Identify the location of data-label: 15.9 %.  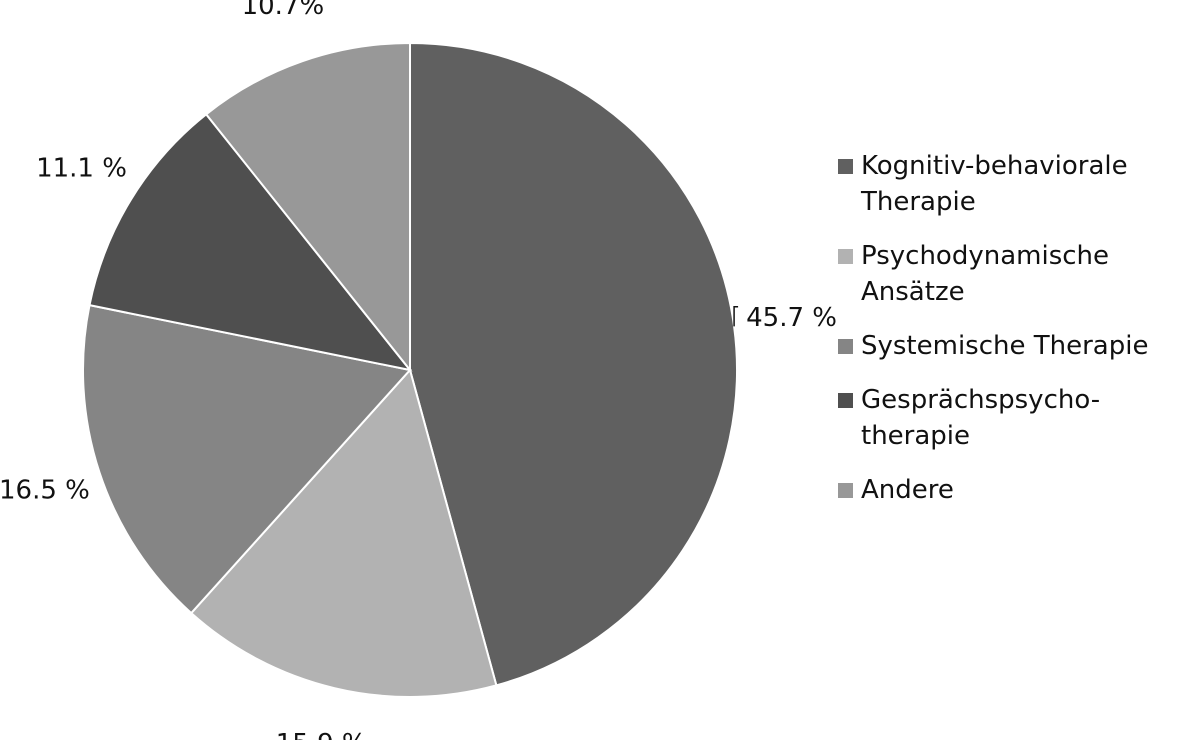
(321, 734).